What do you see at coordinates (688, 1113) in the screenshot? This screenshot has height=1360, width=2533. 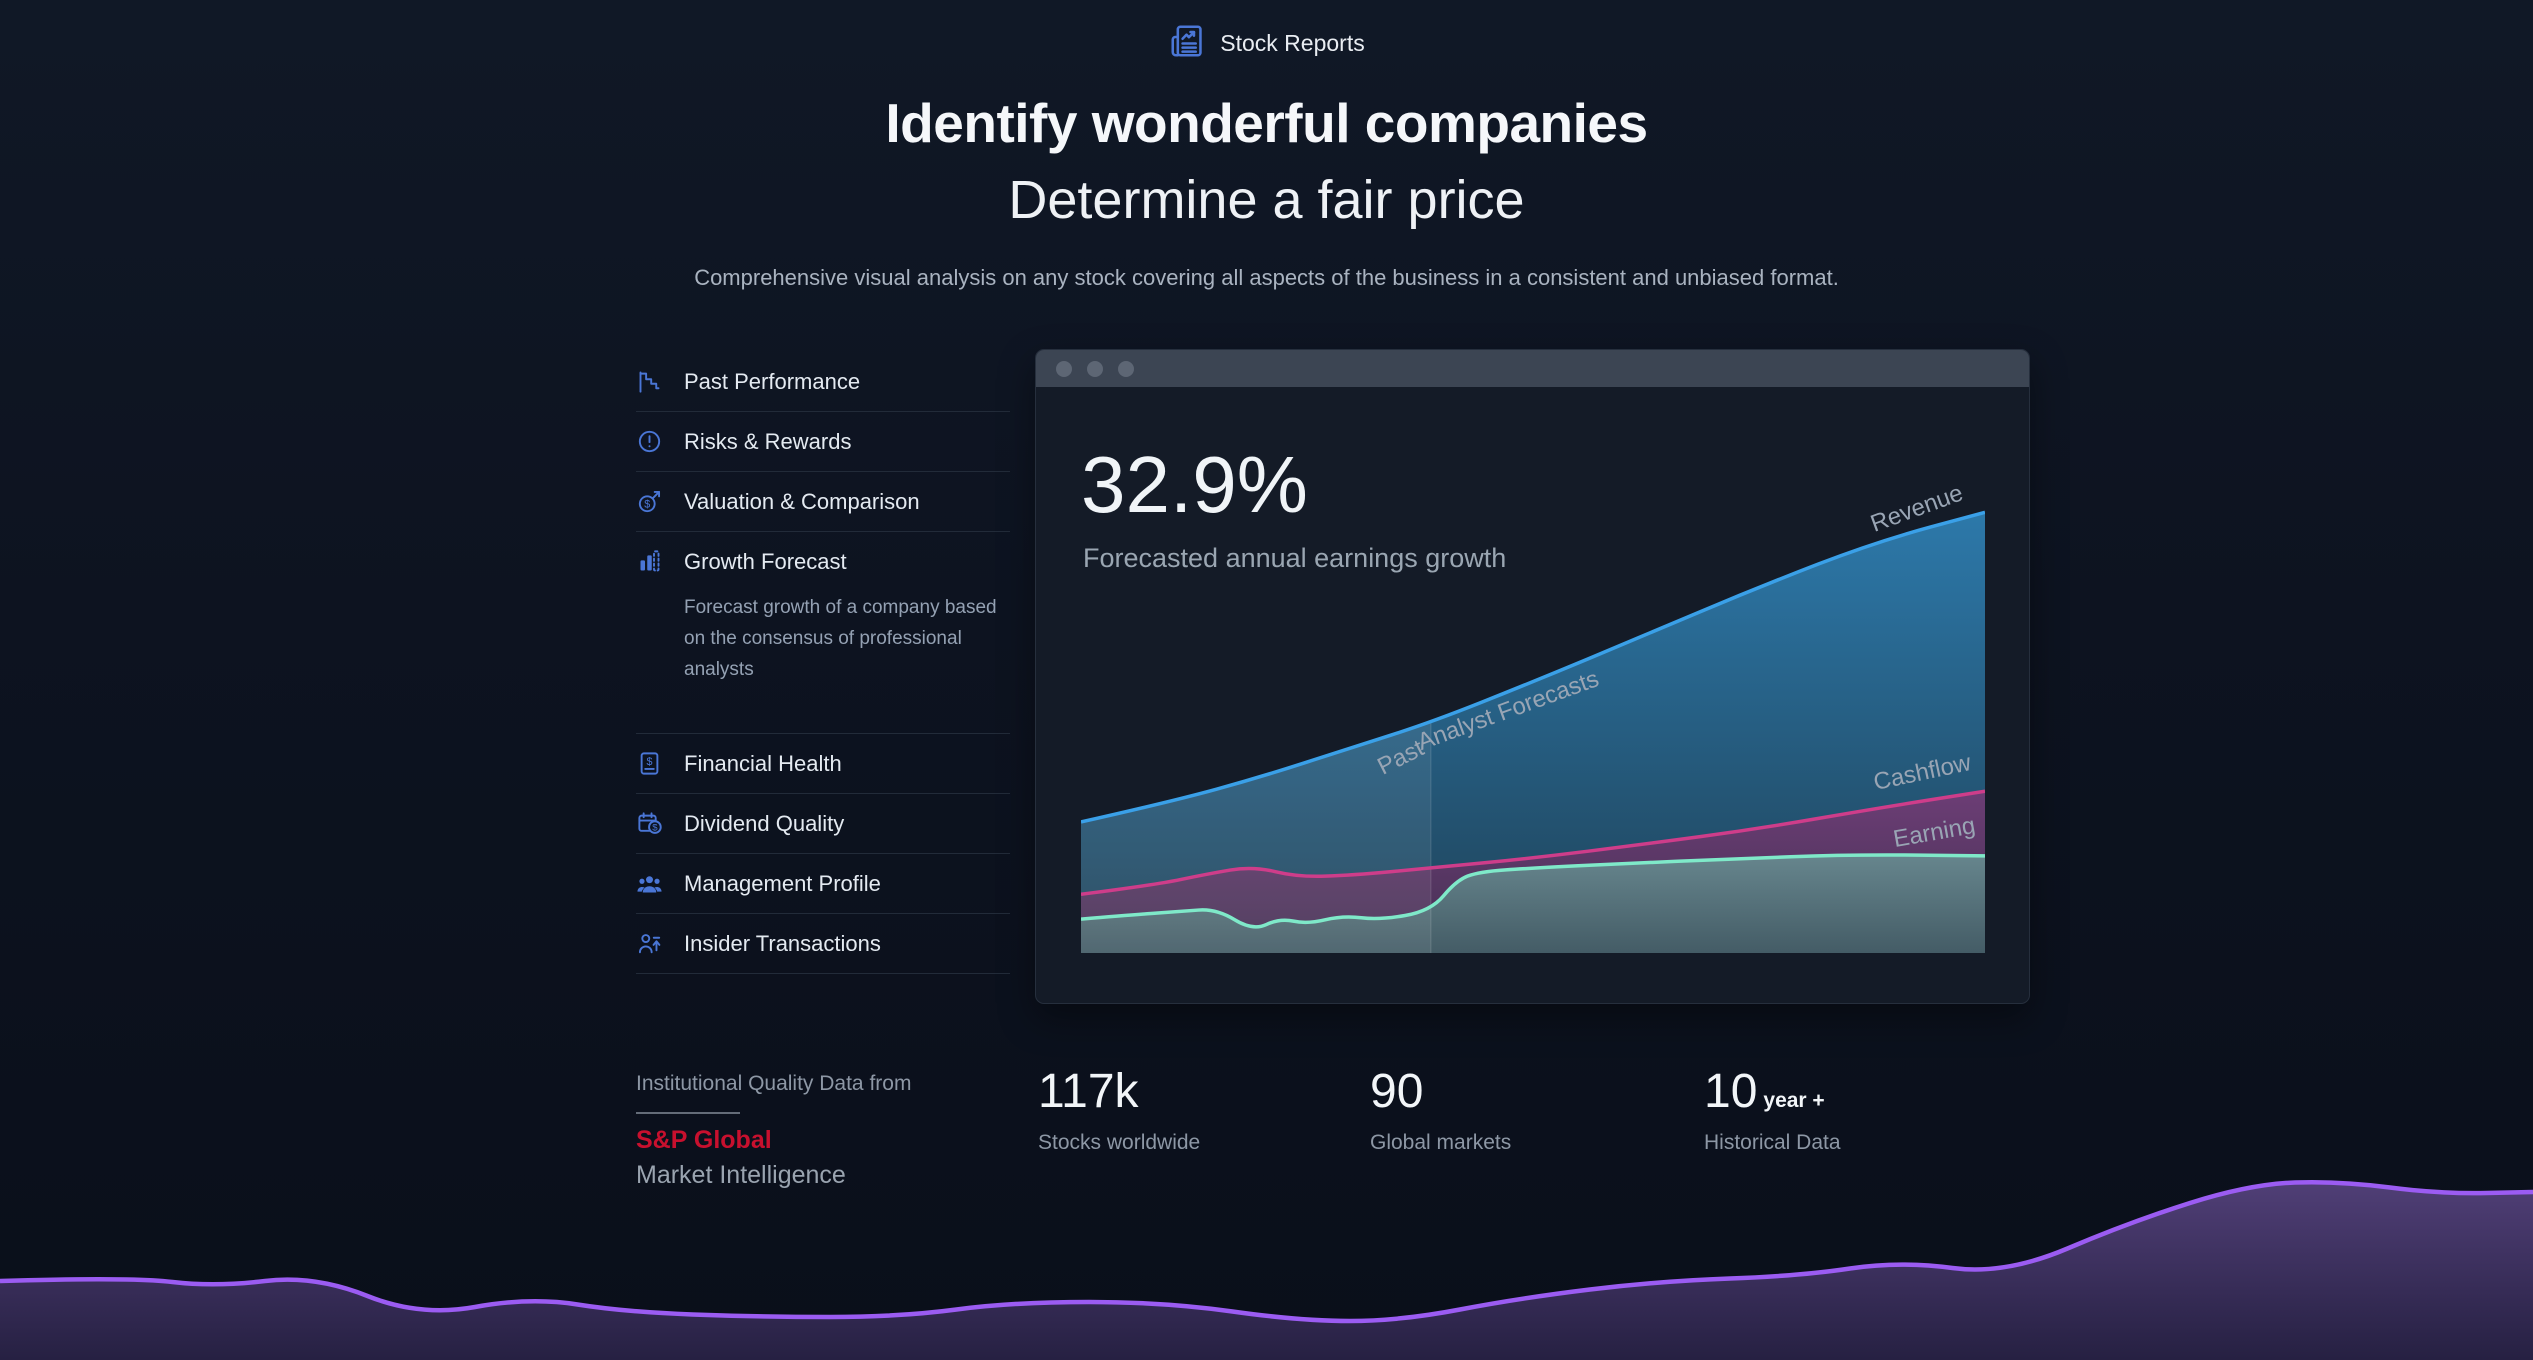 I see `attribution-divider` at bounding box center [688, 1113].